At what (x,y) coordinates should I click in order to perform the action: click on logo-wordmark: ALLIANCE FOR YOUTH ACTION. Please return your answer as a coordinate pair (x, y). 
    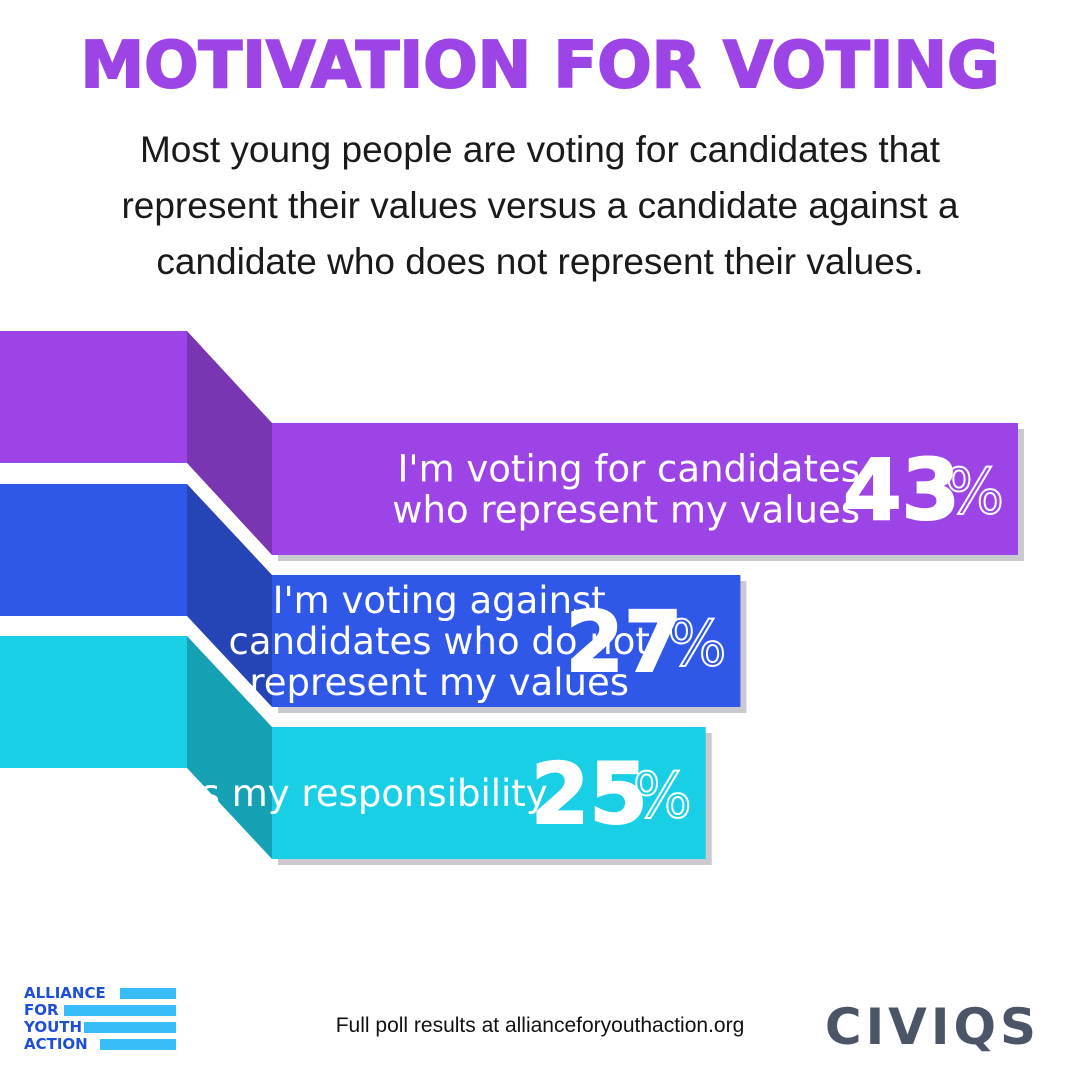
    Looking at the image, I should click on (65, 1019).